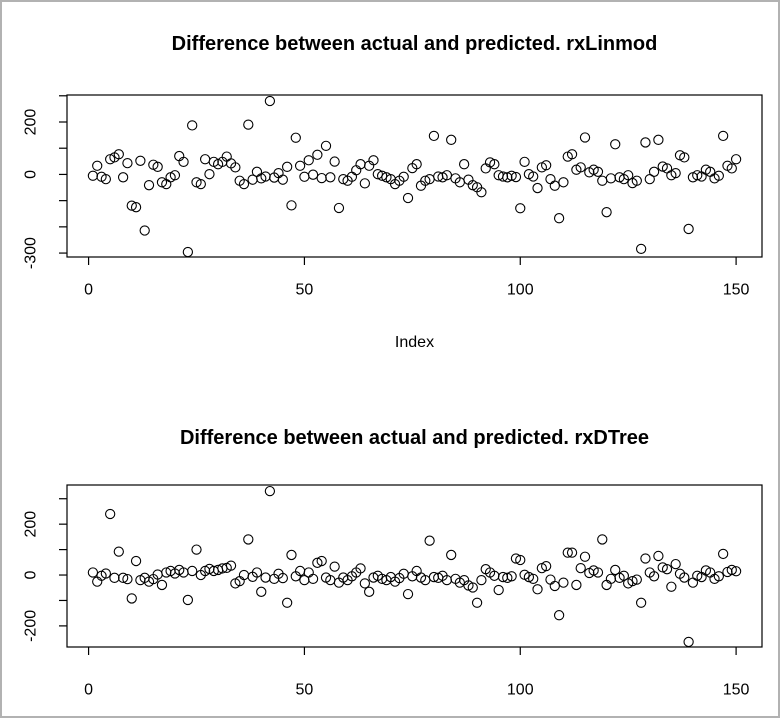 The height and width of the screenshot is (718, 780). What do you see at coordinates (305, 690) in the screenshot?
I see `x-tick-label-rxdtree: 50` at bounding box center [305, 690].